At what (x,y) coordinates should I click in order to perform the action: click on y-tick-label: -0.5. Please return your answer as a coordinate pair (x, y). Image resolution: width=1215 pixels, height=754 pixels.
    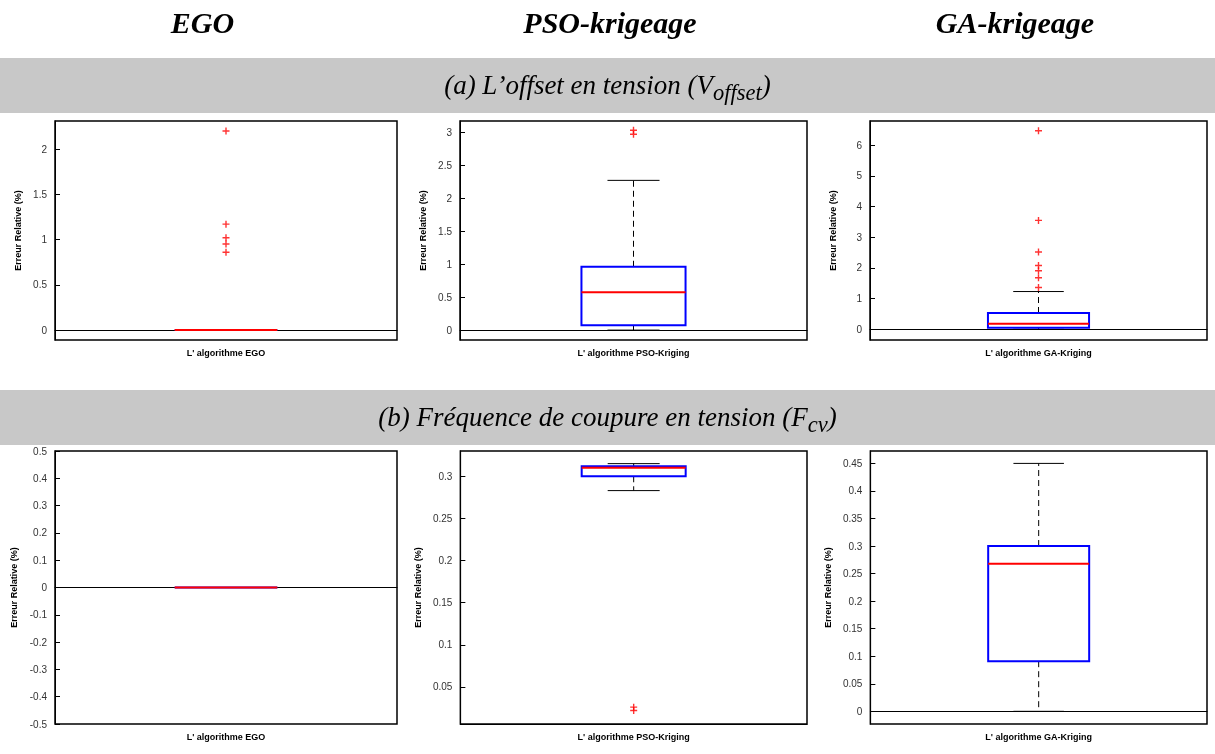
    Looking at the image, I should click on (38, 724).